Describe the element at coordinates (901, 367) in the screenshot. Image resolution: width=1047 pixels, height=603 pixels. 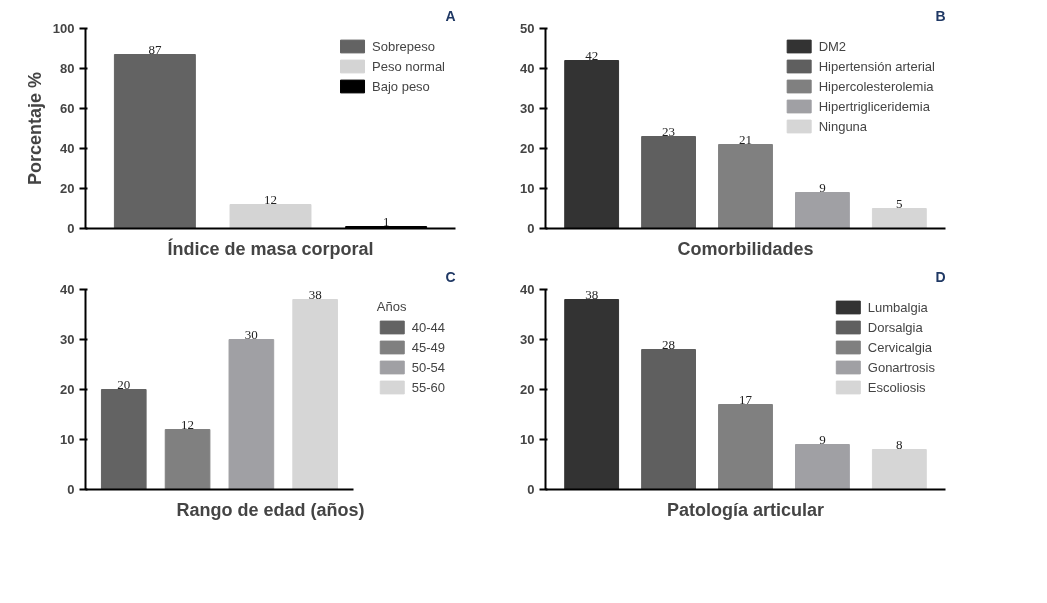
I see `legend-label: Gonartrosis` at that location.